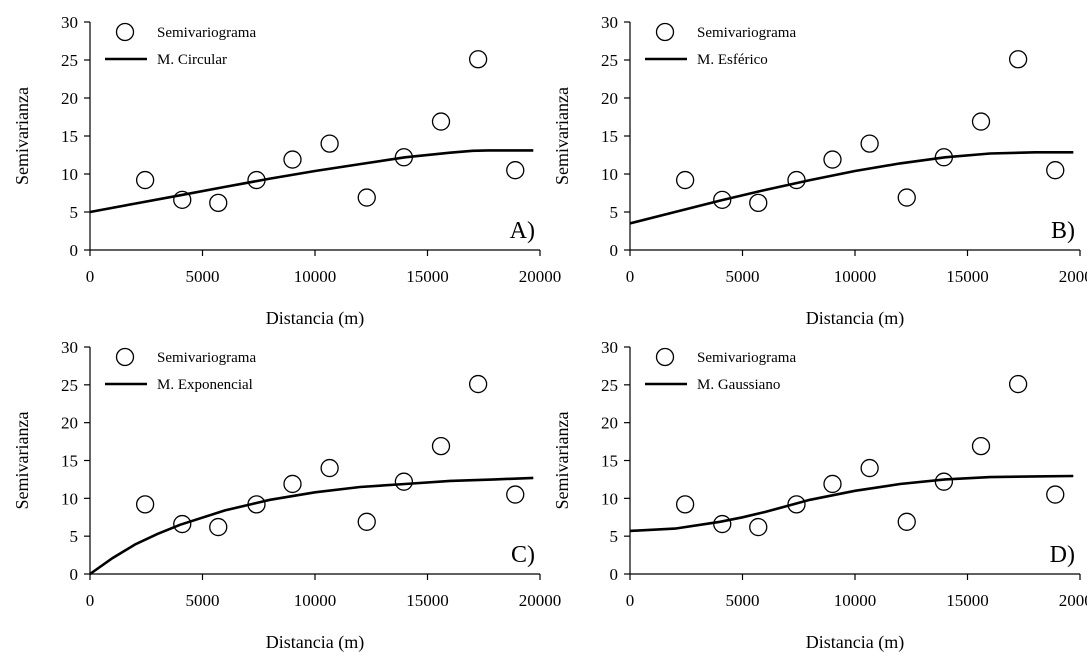 This screenshot has height=657, width=1087. I want to click on legend-label-line: M. Esférico, so click(732, 60).